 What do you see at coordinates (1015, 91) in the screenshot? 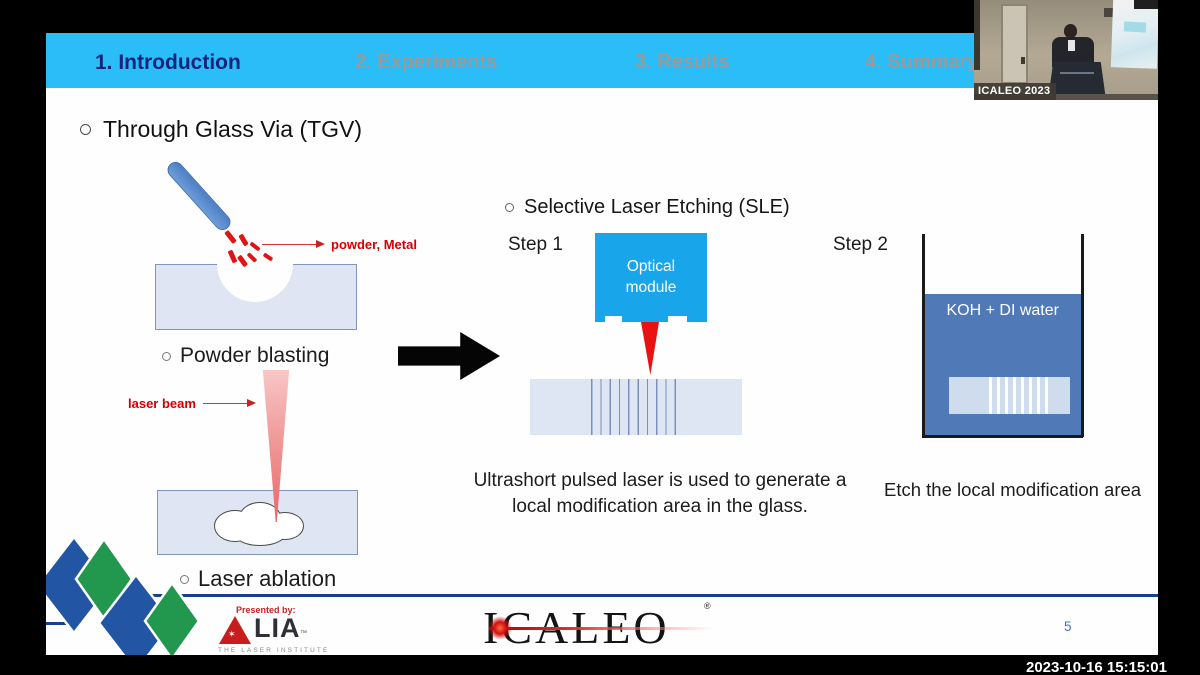
I see `webcam-badge: ICALEO 2023` at bounding box center [1015, 91].